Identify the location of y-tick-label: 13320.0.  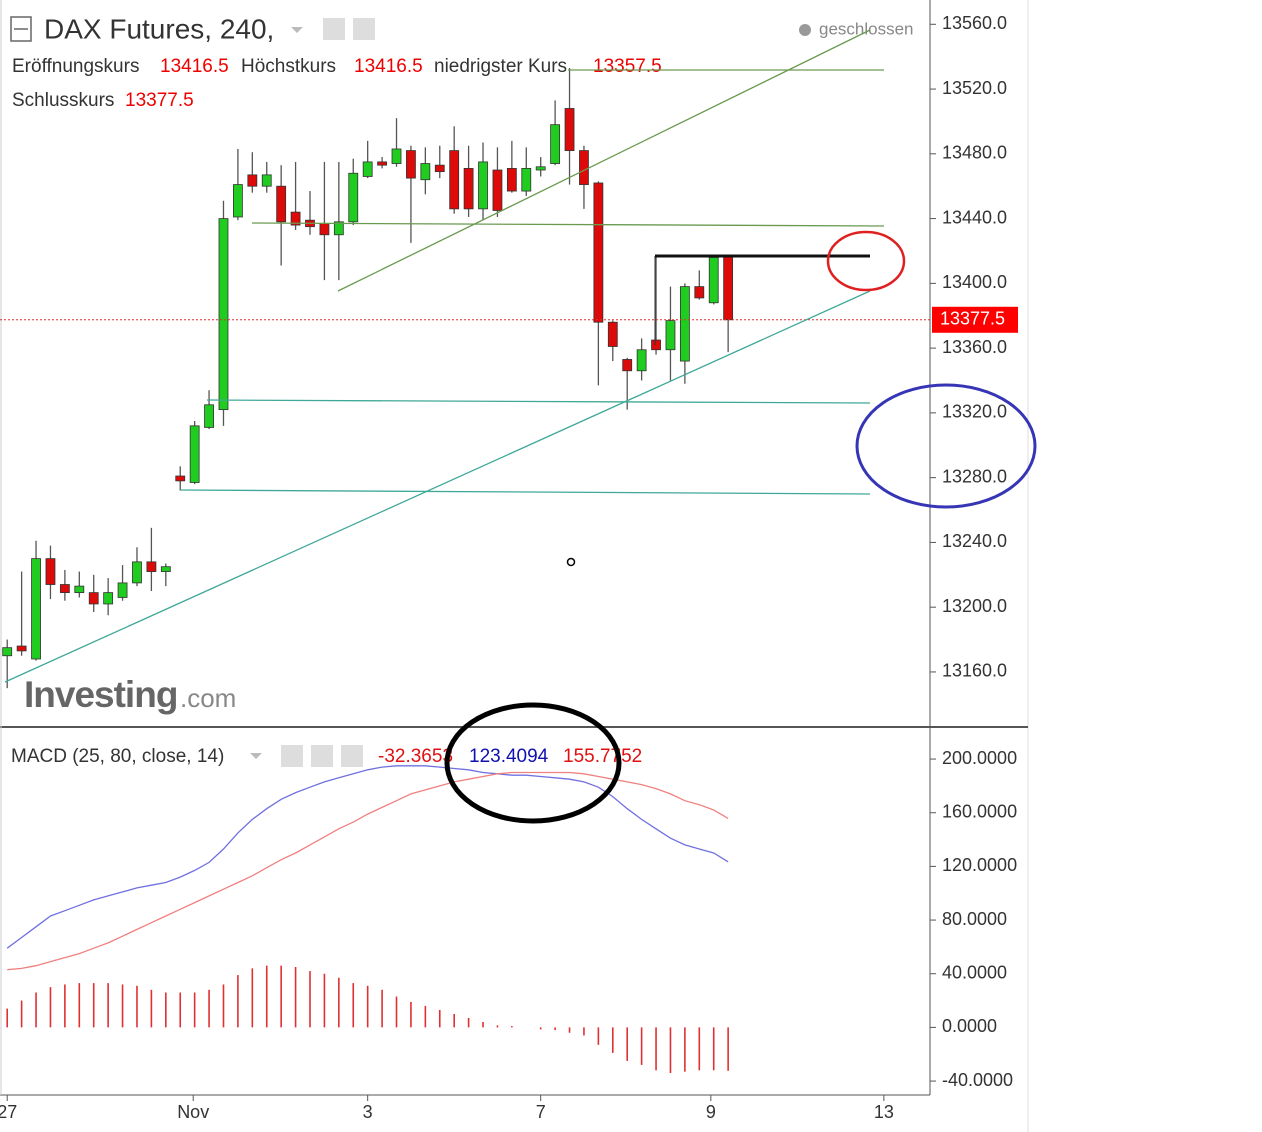
(974, 412).